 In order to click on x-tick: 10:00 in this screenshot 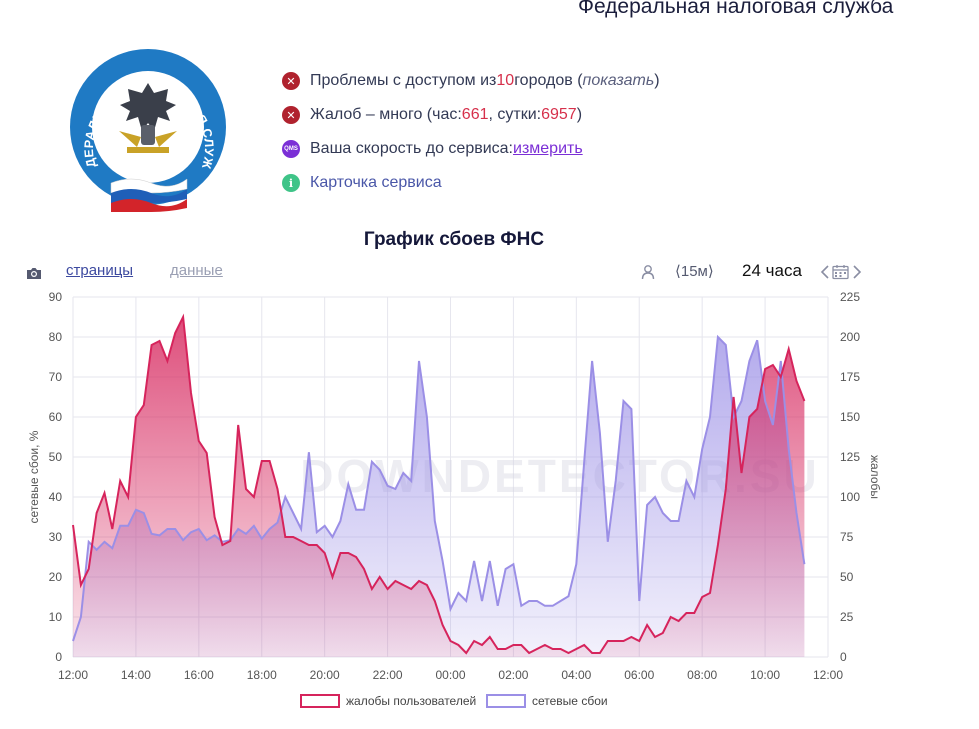, I will do `click(765, 675)`.